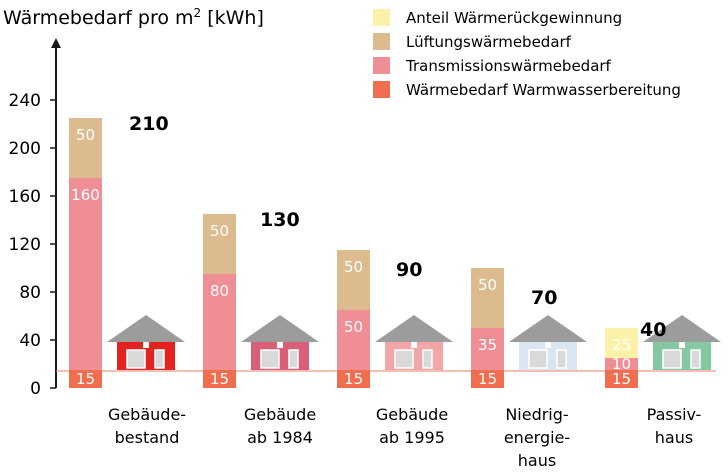  I want to click on bar-segment-label: 35, so click(487, 345).